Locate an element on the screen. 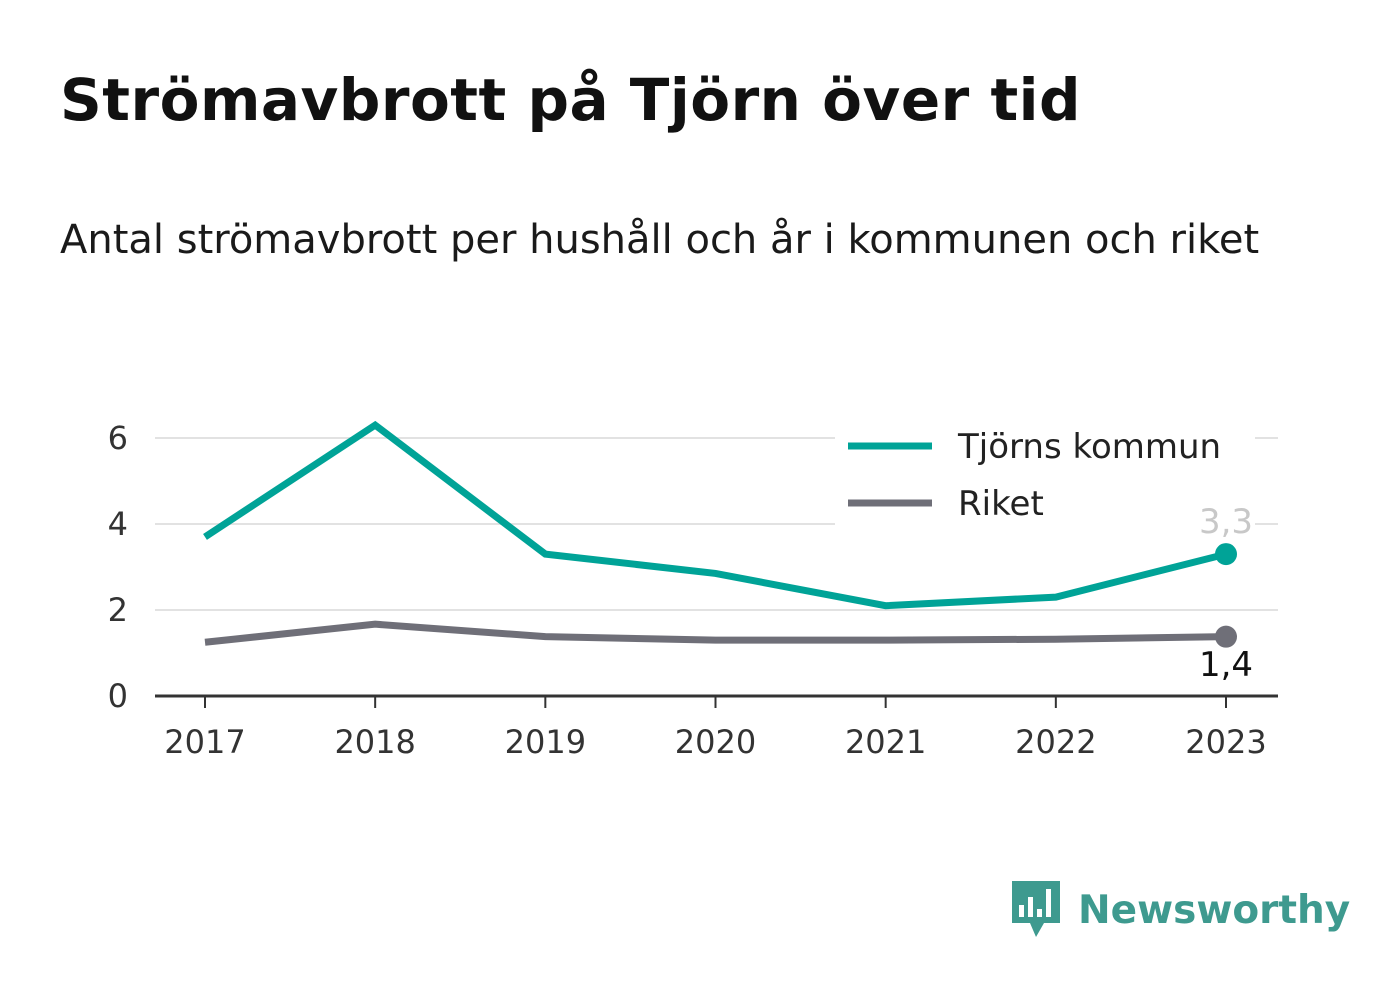 The height and width of the screenshot is (999, 1382). legend-label: Riket is located at coordinates (1001, 504).